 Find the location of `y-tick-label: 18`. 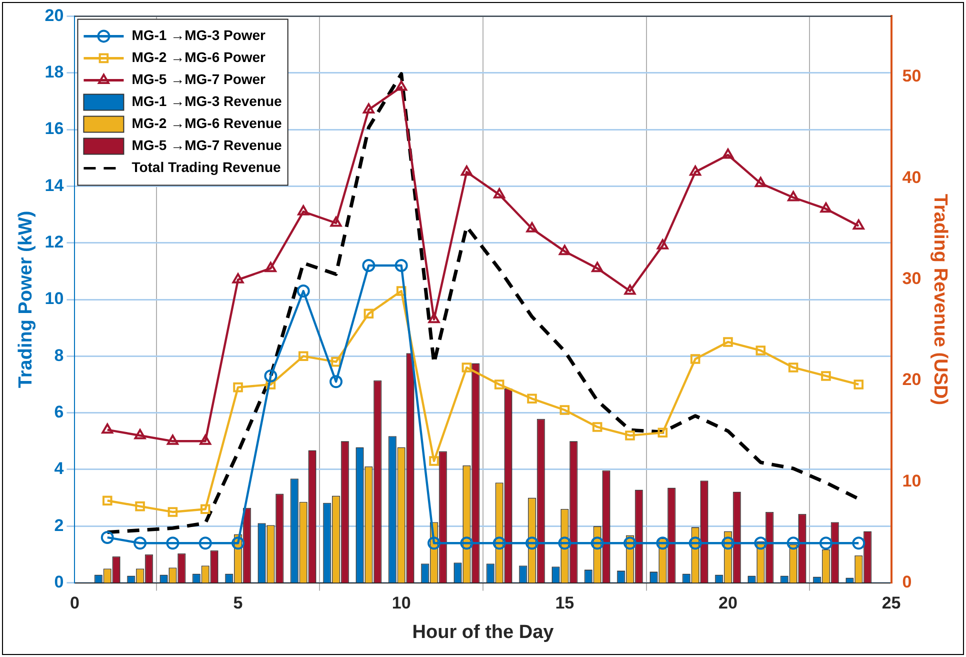

y-tick-label: 18 is located at coordinates (54, 72).